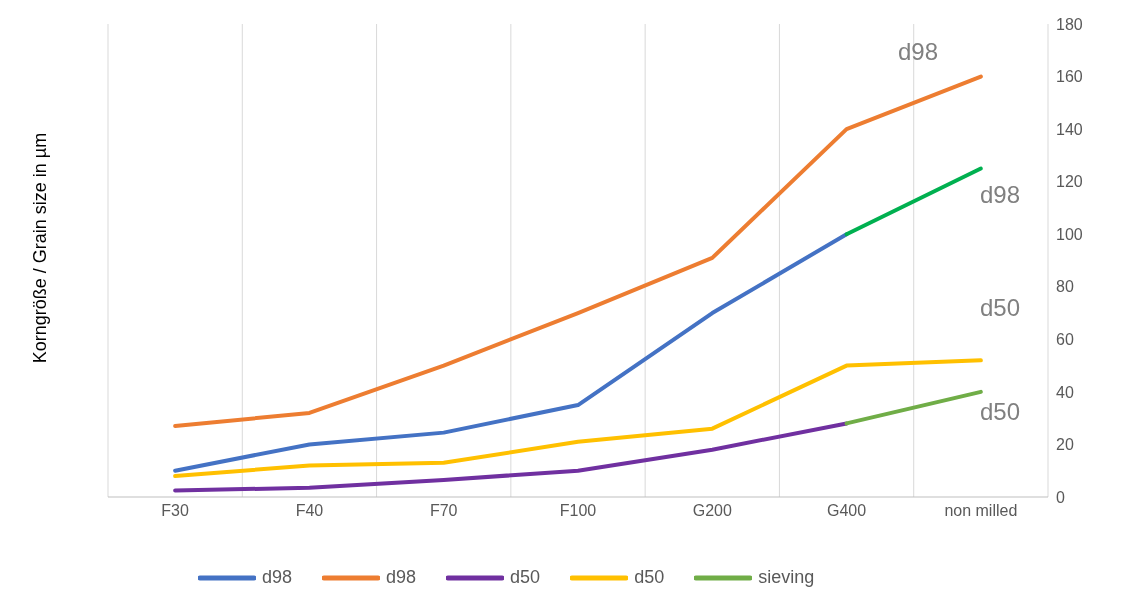 The image size is (1130, 614). I want to click on y-tick-label: 60, so click(1065, 340).